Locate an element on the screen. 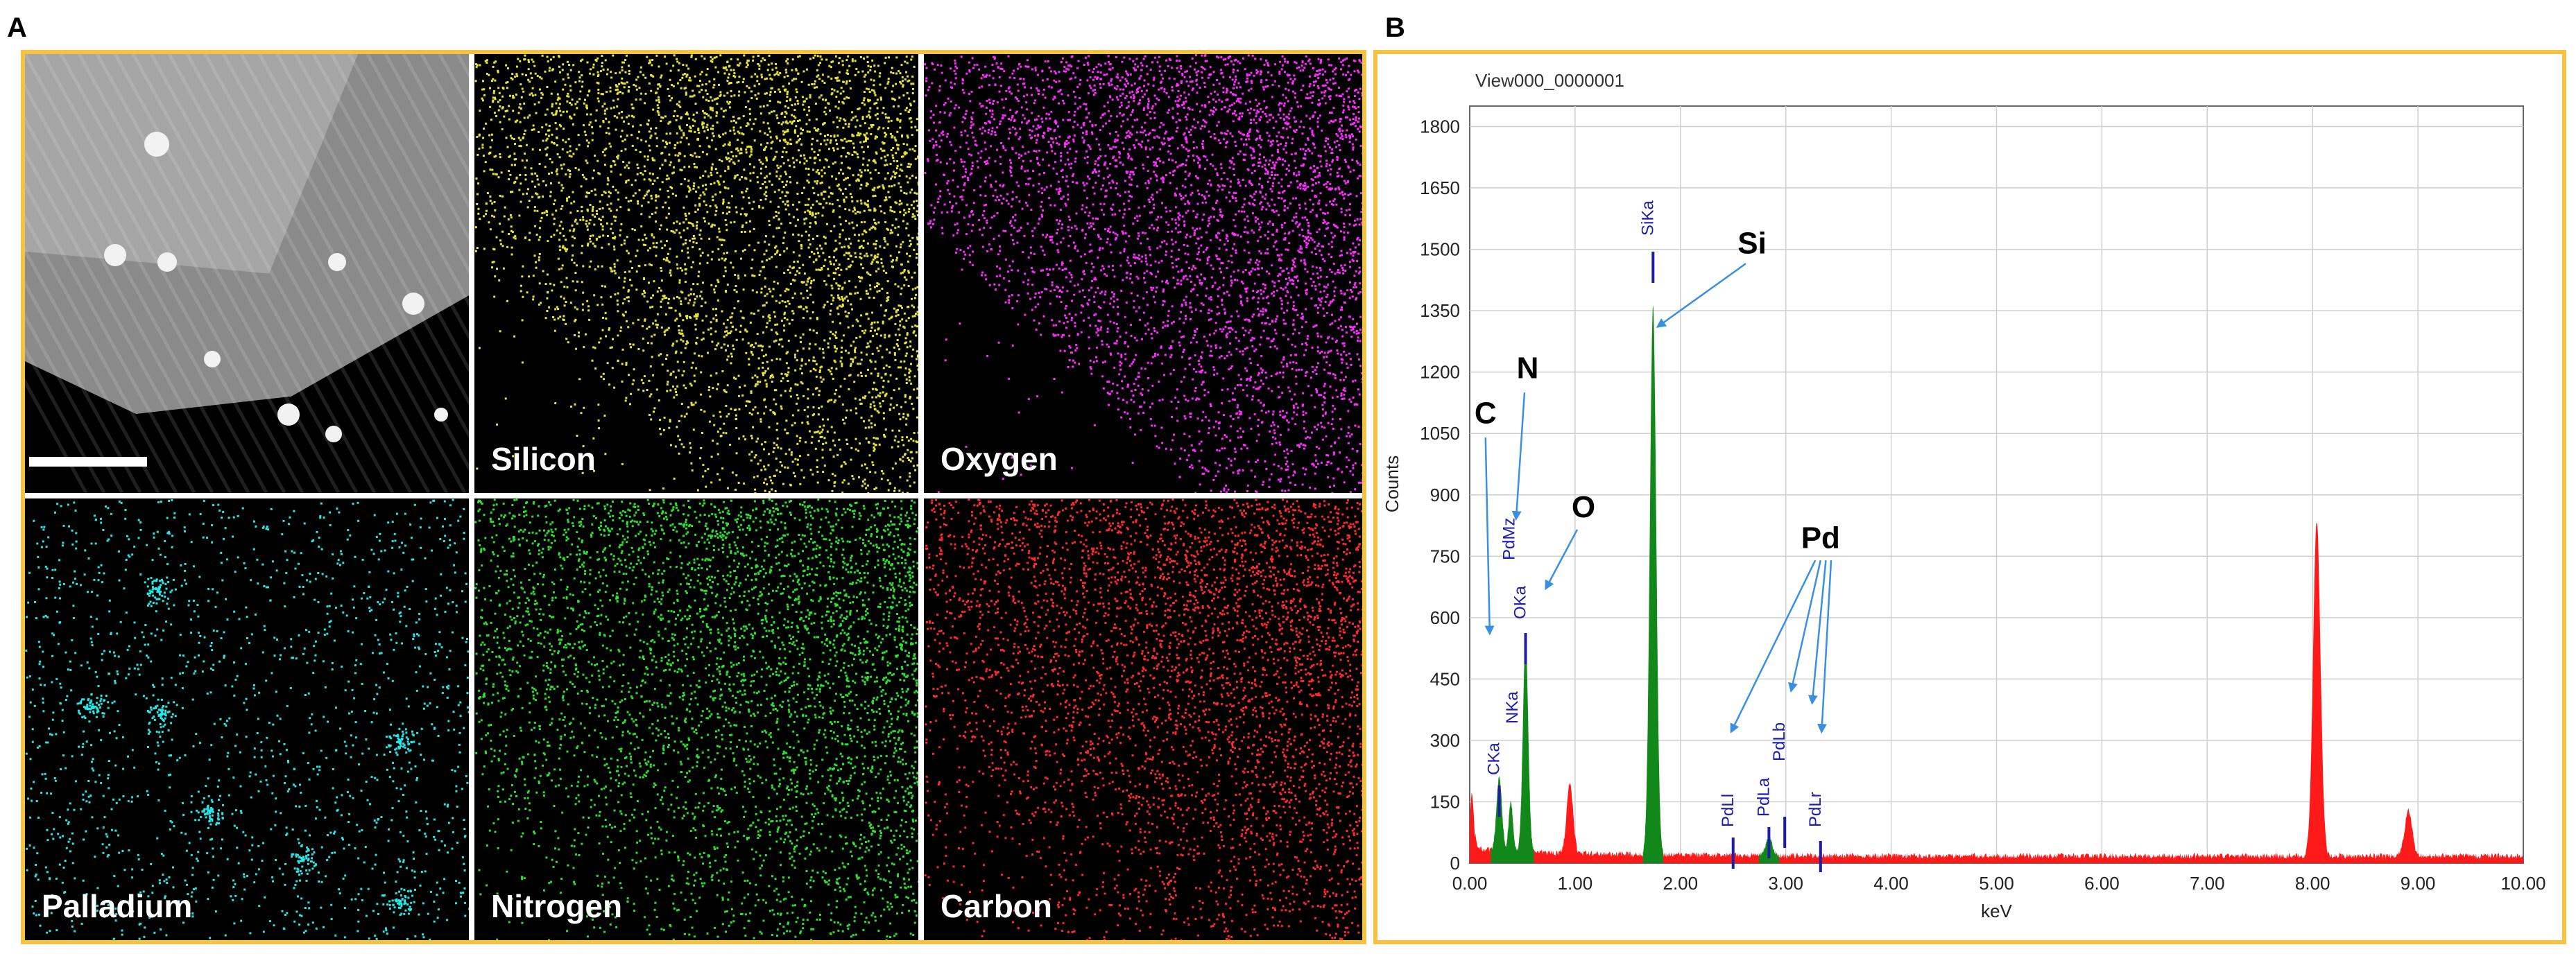 This screenshot has width=2576, height=963. y-tick-label: 1050 is located at coordinates (1440, 434).